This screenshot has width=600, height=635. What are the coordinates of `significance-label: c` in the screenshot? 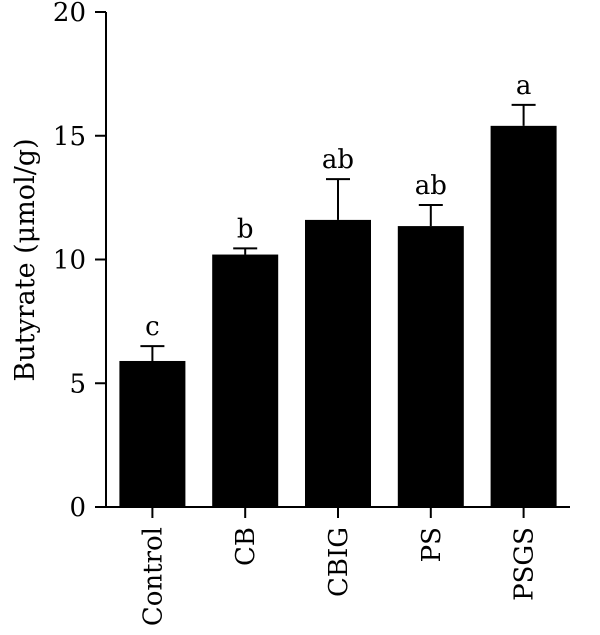 It's located at (152, 327).